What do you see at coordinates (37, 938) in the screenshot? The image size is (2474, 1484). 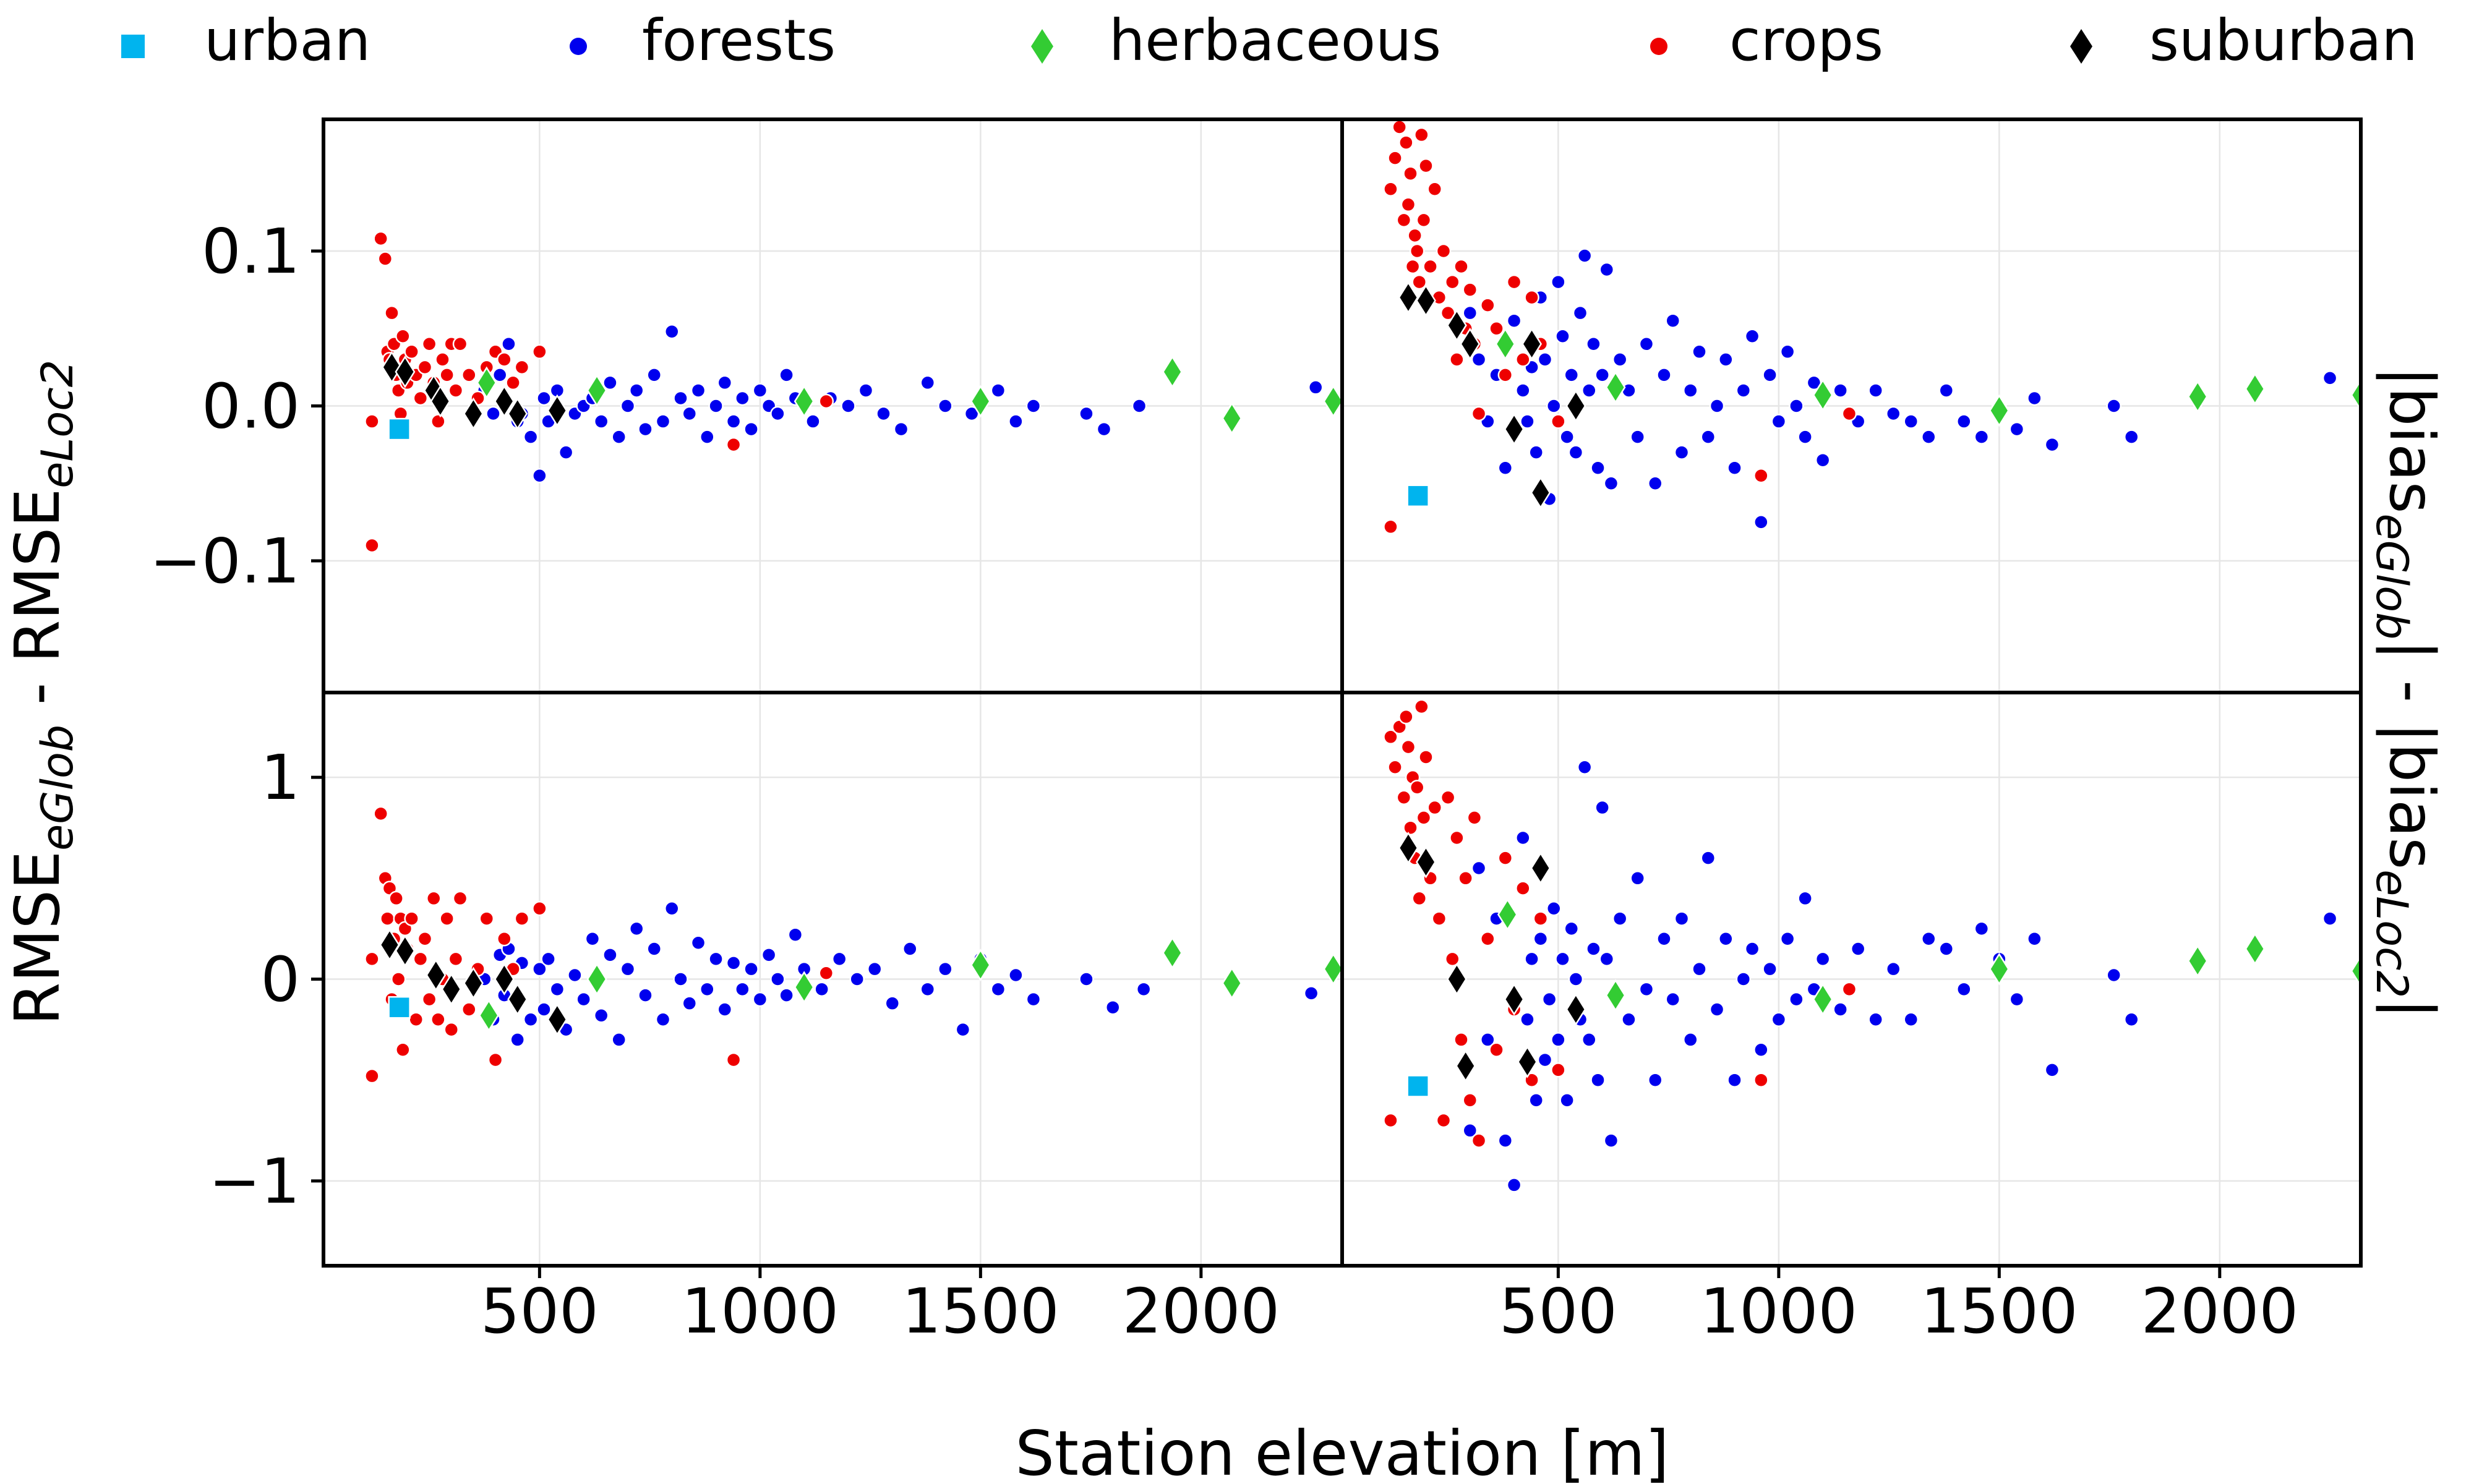 I see `left-y-label-main: RMSE` at bounding box center [37, 938].